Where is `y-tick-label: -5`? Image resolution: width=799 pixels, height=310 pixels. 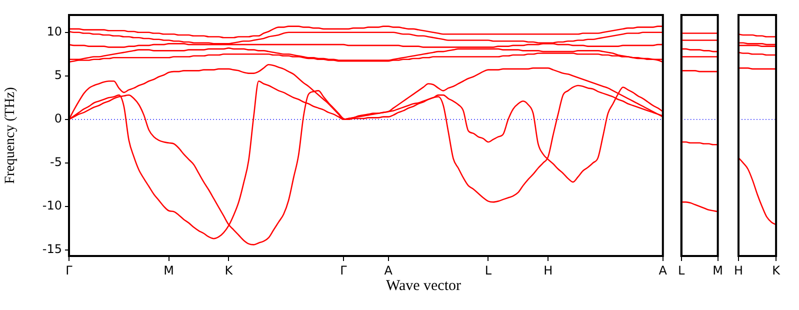
y-tick-label: -5 is located at coordinates (56, 162).